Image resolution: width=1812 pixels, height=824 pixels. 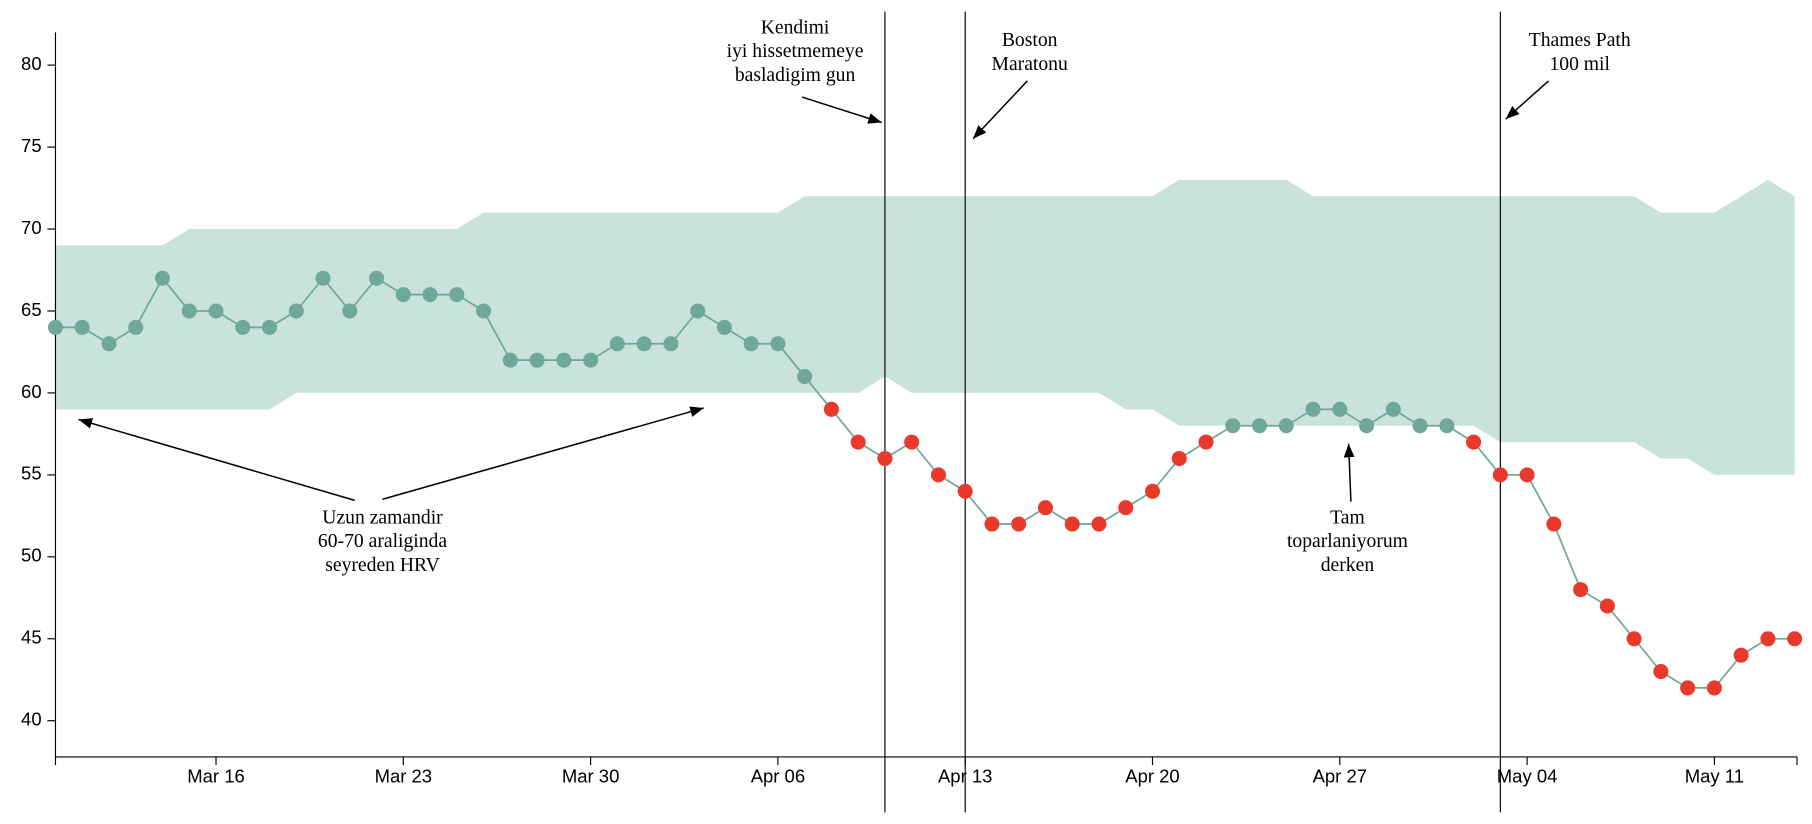 I want to click on annotation-text: Thames Path, so click(x=1580, y=40).